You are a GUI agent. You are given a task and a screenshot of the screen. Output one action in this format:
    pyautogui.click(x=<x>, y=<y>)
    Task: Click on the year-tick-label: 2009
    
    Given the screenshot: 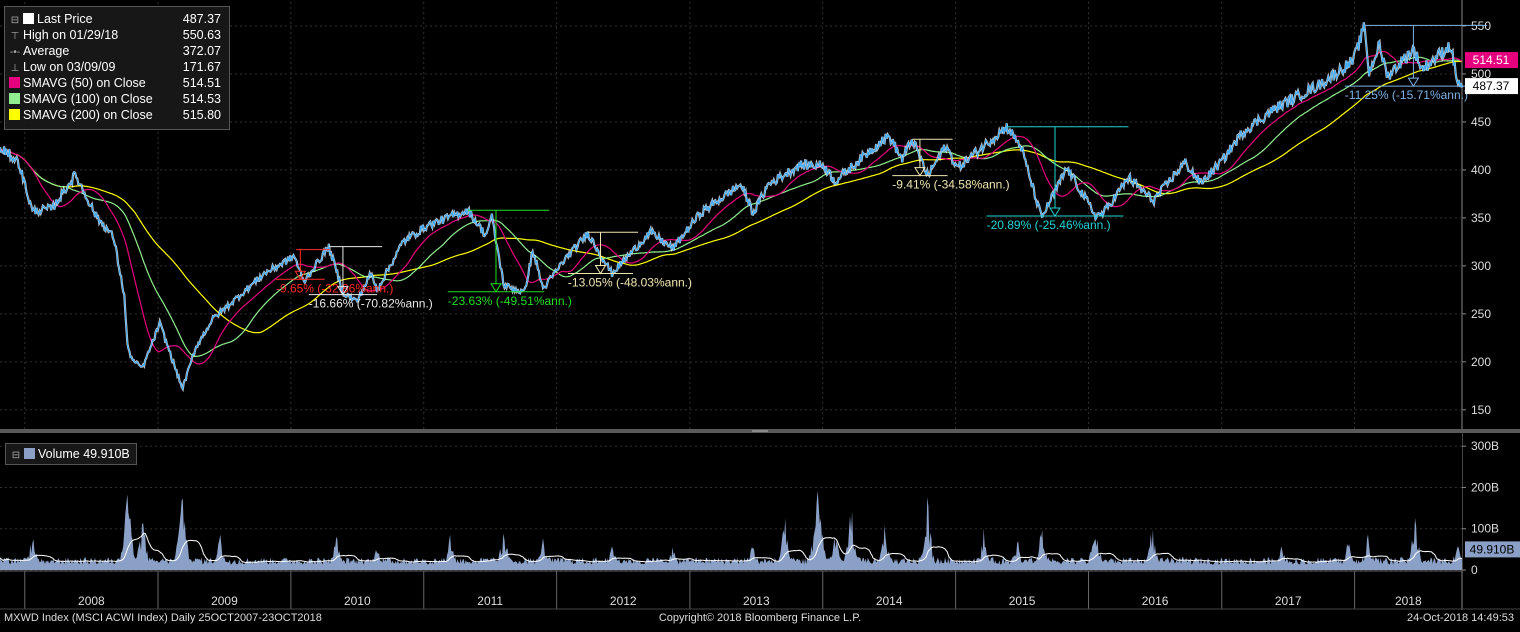 What is the action you would take?
    pyautogui.click(x=224, y=601)
    